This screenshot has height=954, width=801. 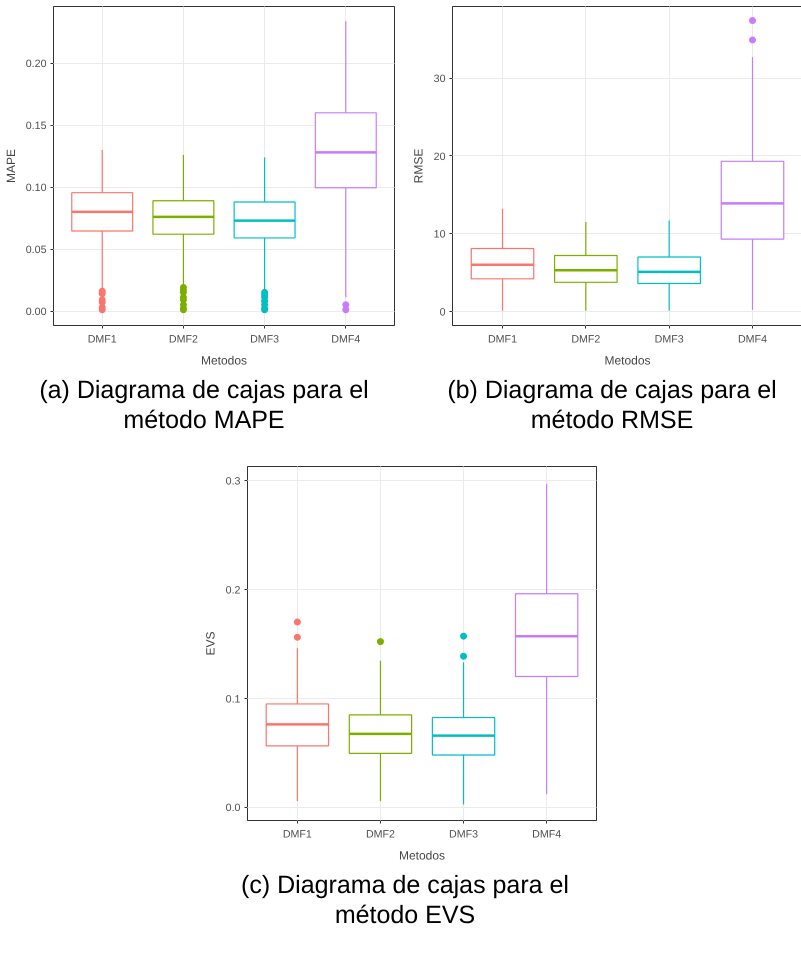 I want to click on y-tick-label: 0.3, so click(x=233, y=481).